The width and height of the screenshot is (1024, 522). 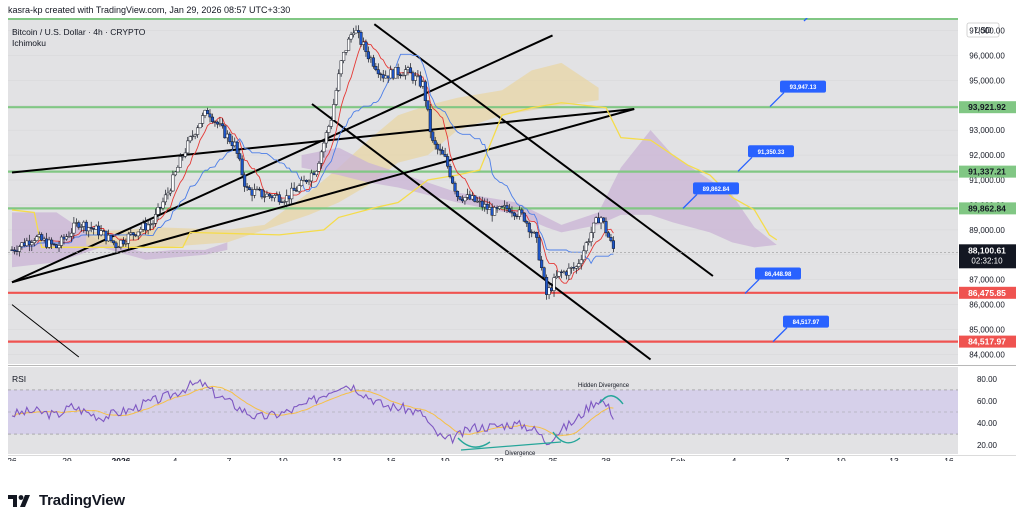 What do you see at coordinates (312, 412) in the screenshot?
I see `rsi-lines` at bounding box center [312, 412].